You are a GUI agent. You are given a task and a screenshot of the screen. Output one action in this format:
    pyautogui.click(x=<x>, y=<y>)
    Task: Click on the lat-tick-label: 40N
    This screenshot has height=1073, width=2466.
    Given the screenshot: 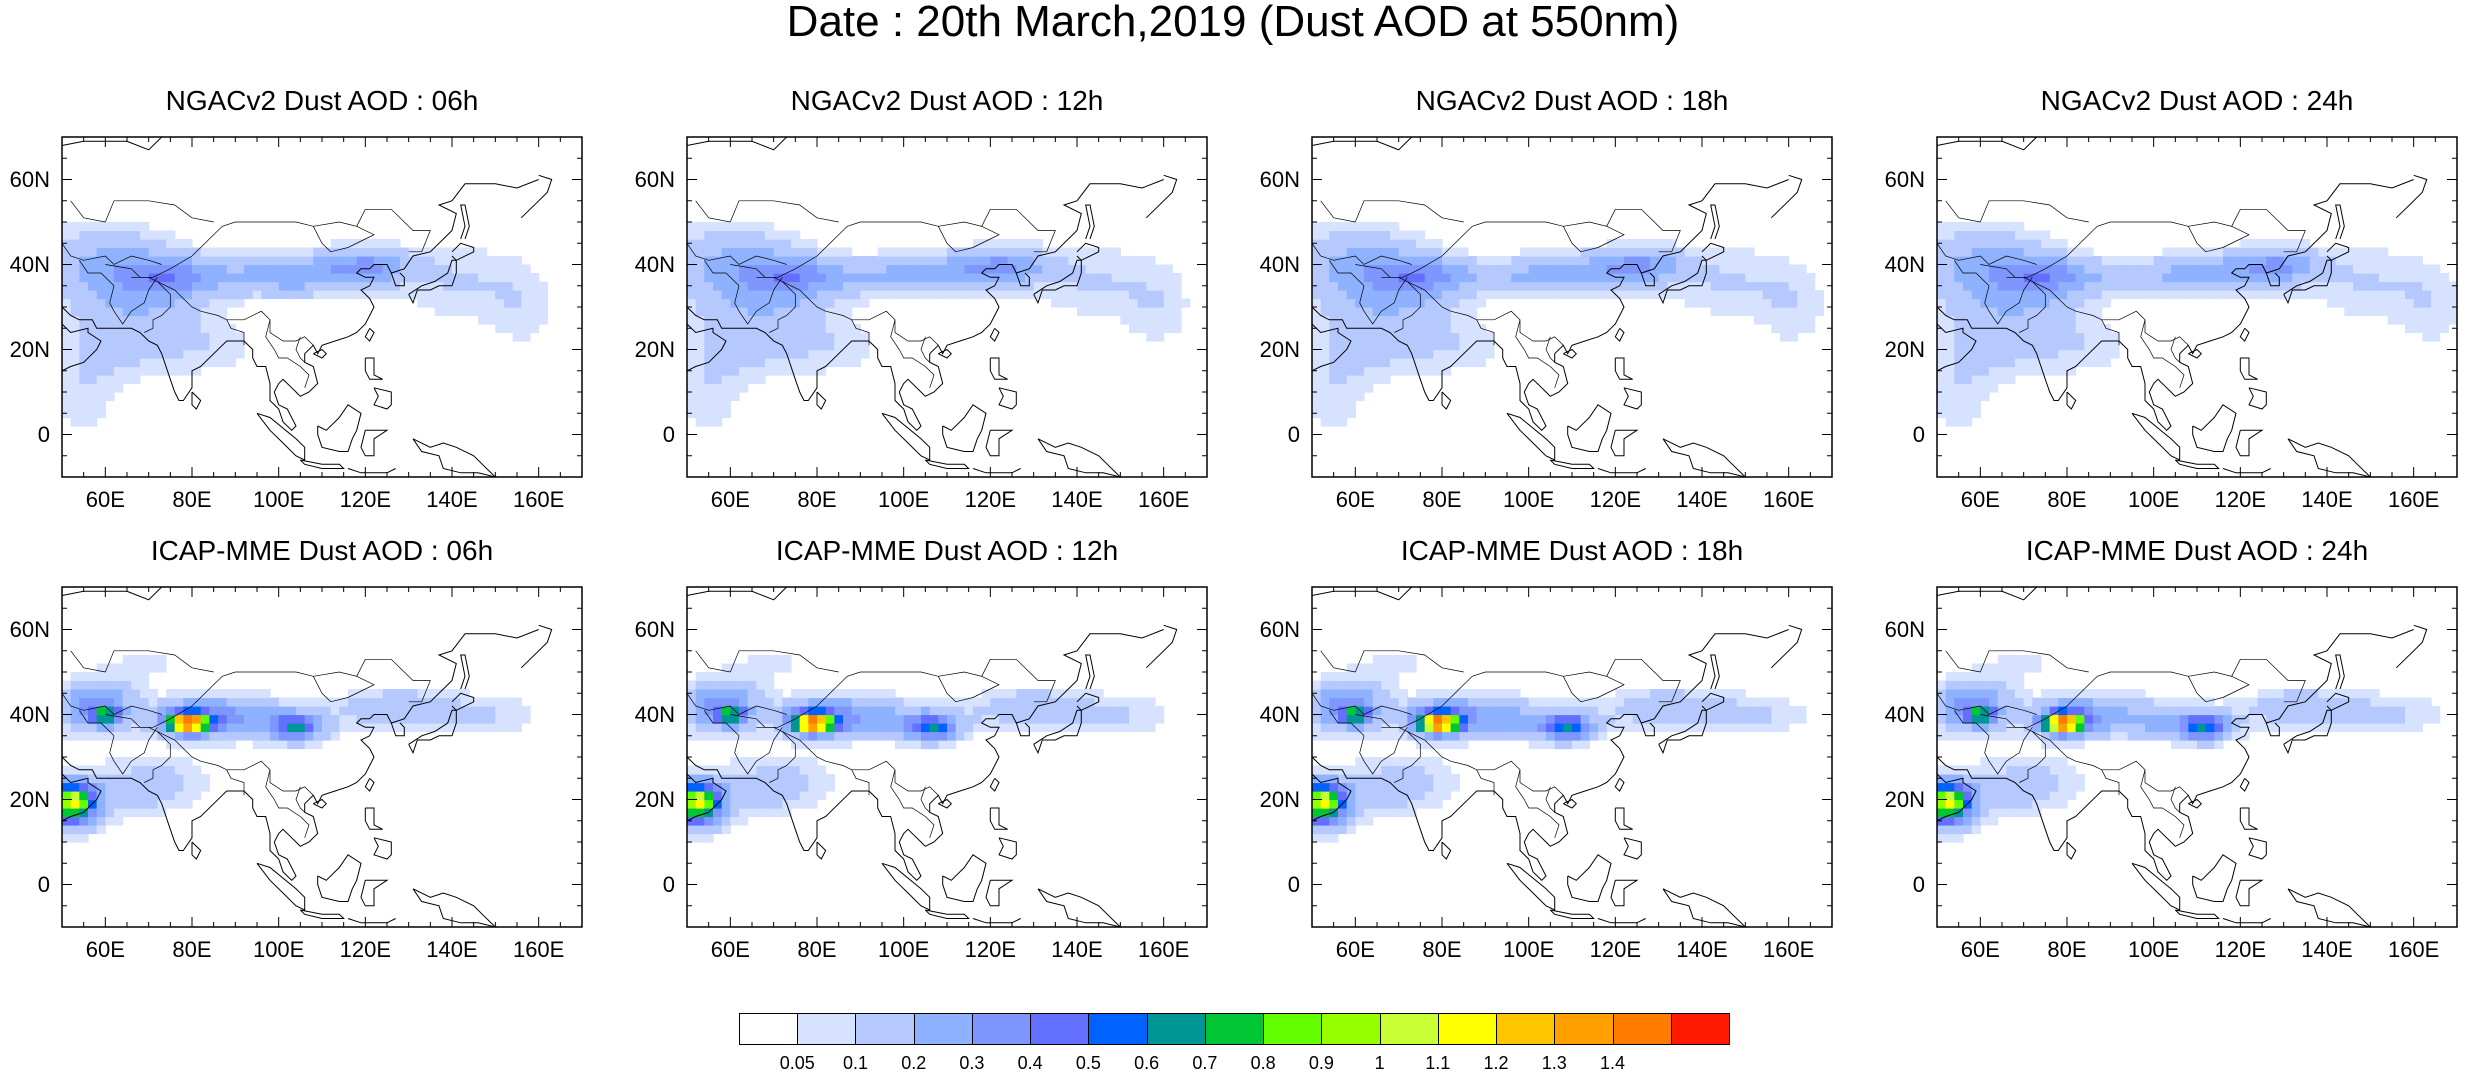 What is the action you would take?
    pyautogui.click(x=1895, y=265)
    